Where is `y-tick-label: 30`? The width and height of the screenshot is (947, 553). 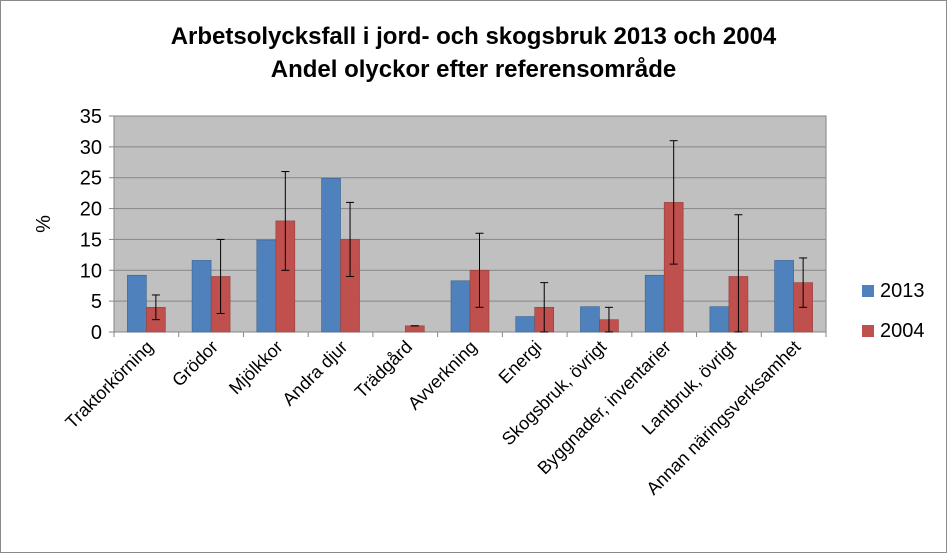
y-tick-label: 30 is located at coordinates (91, 148).